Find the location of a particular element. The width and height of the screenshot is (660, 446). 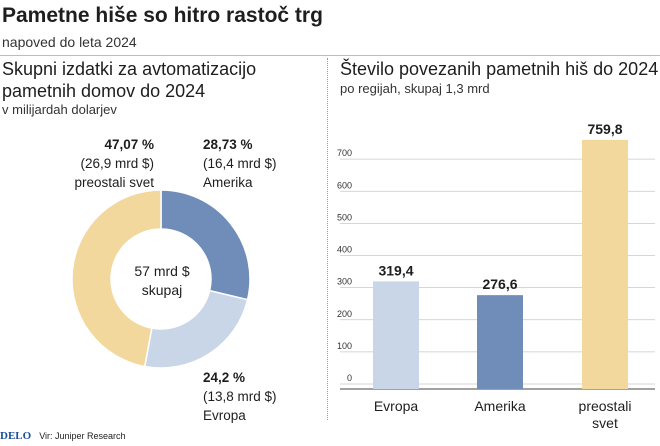

slice-amount: (26,9 mrd $) is located at coordinates (117, 163).